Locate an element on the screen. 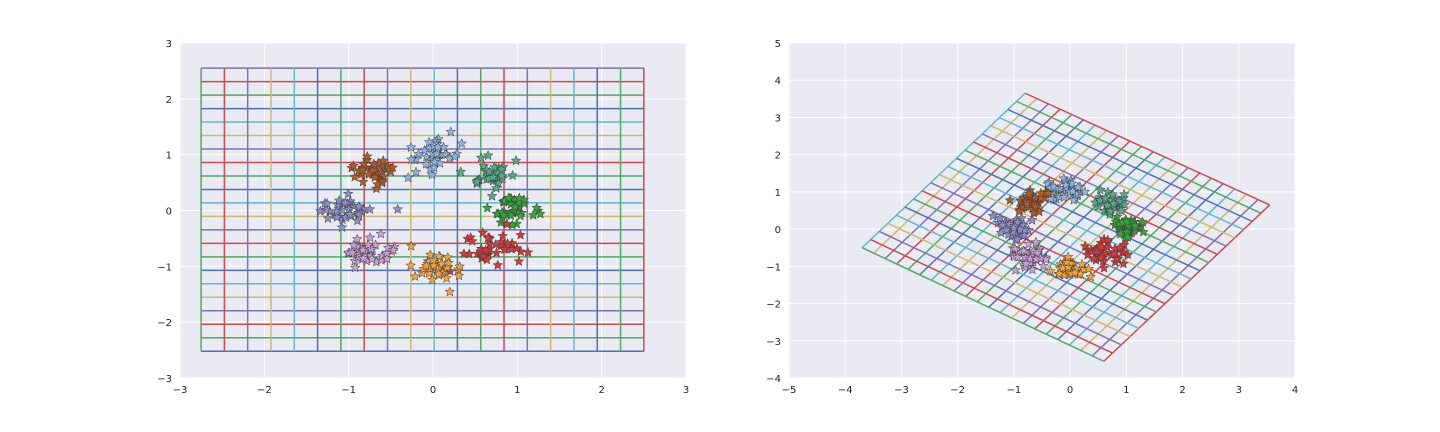 Image resolution: width=1440 pixels, height=432 pixels. y-tick-label: 2 is located at coordinates (169, 100).